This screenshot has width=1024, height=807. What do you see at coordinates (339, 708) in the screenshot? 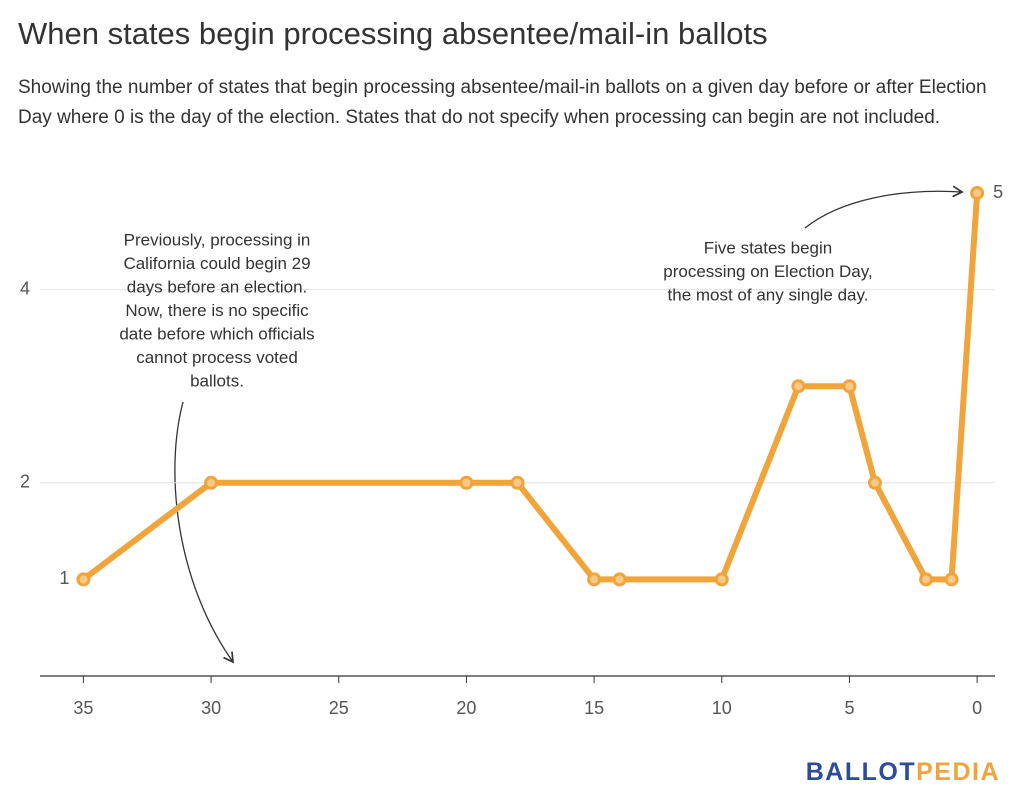
I see `x-tick-label: 25` at bounding box center [339, 708].